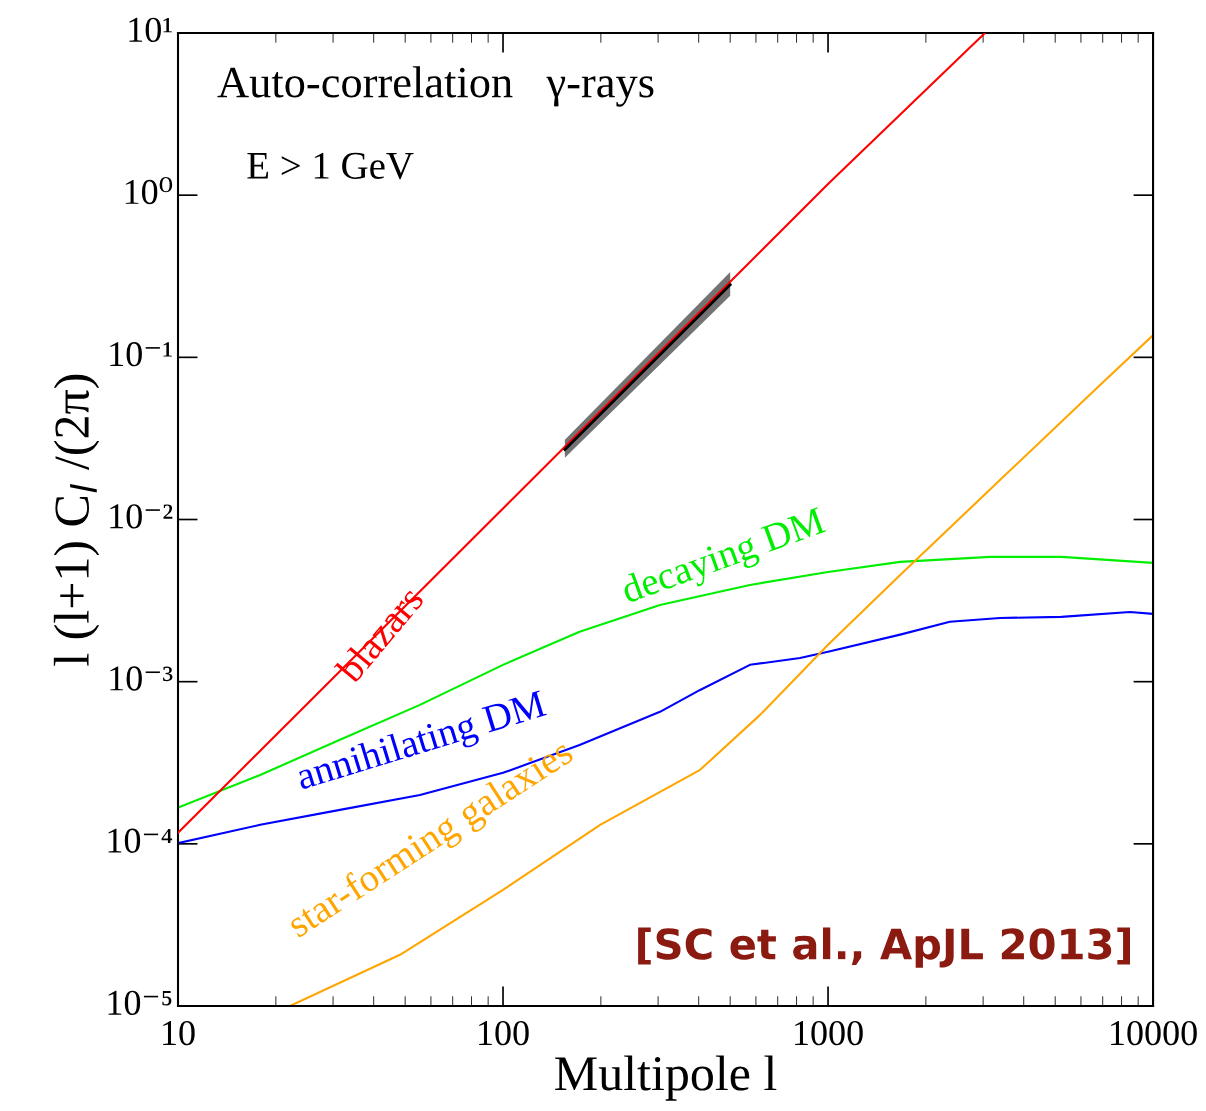 The height and width of the screenshot is (1111, 1206). I want to click on annotation: [SC et al., ApJL 2013], so click(884, 947).